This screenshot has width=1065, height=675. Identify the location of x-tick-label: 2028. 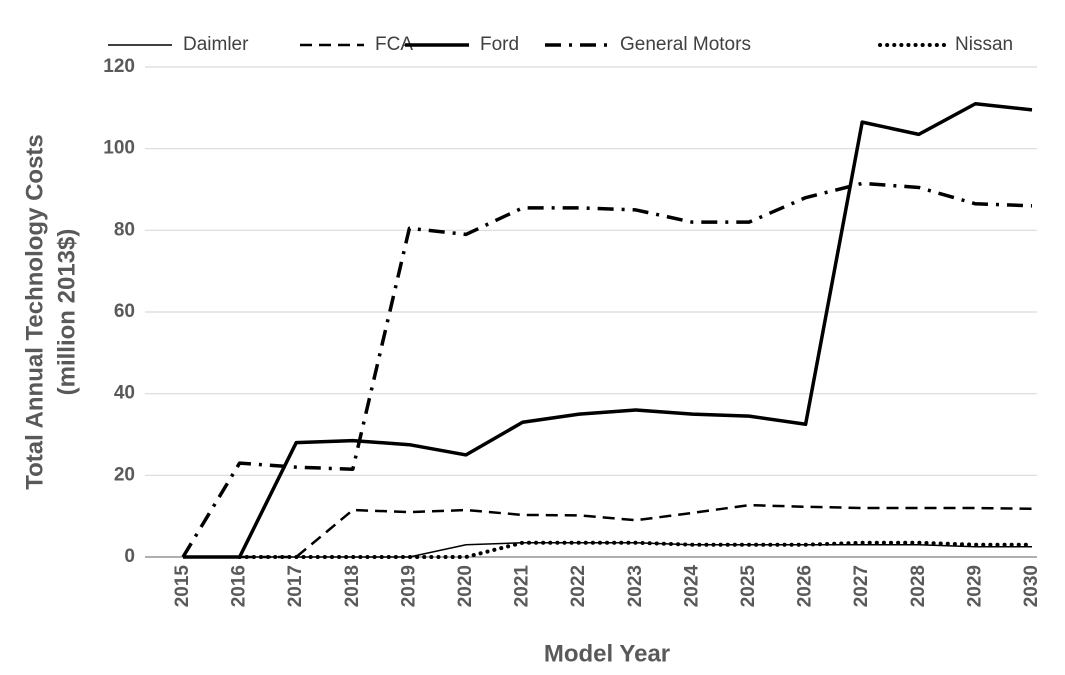
(918, 586).